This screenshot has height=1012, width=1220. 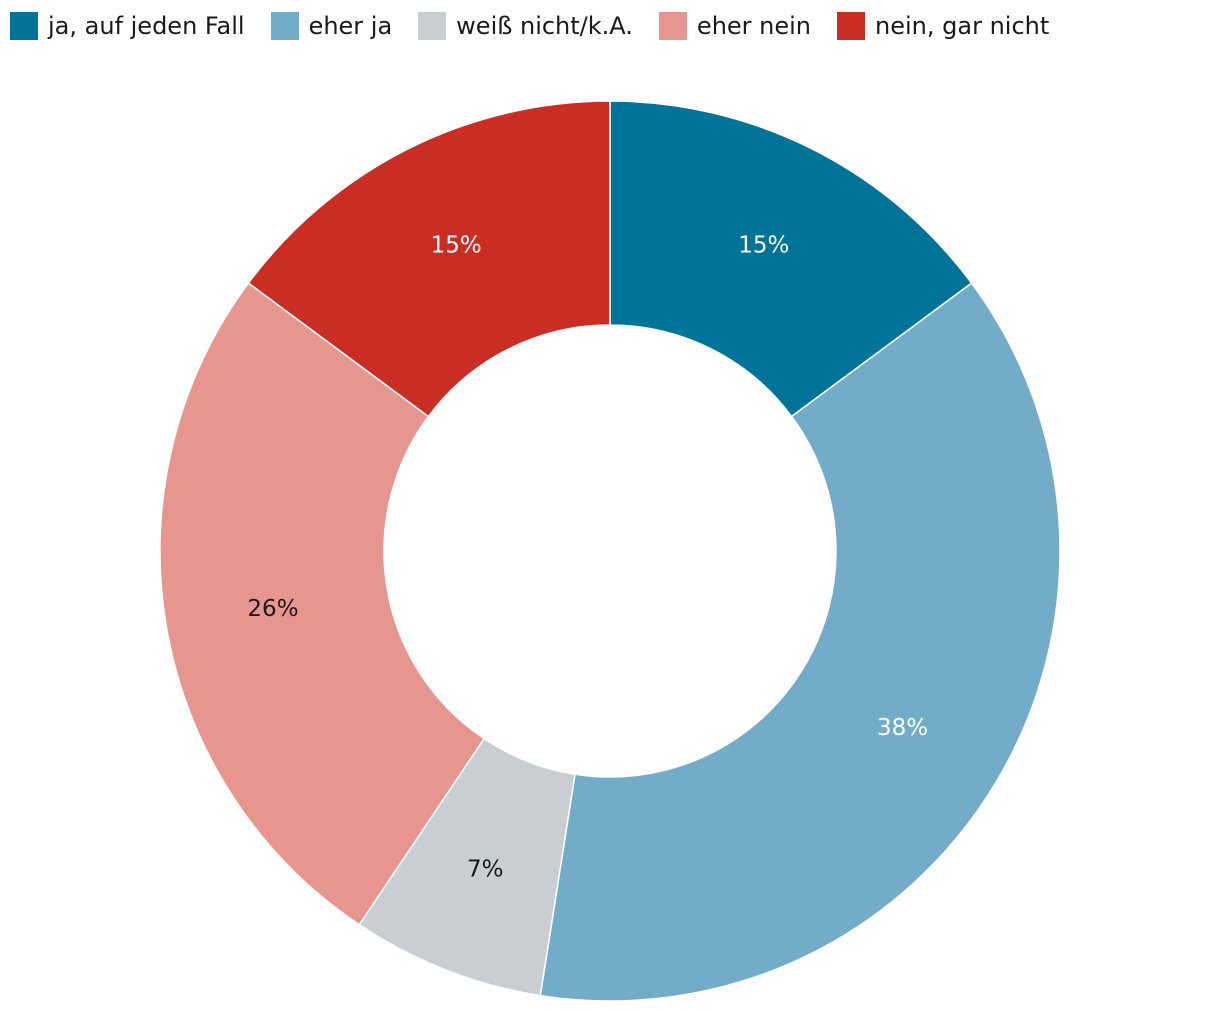 I want to click on slice-value-label: 7%, so click(x=485, y=869).